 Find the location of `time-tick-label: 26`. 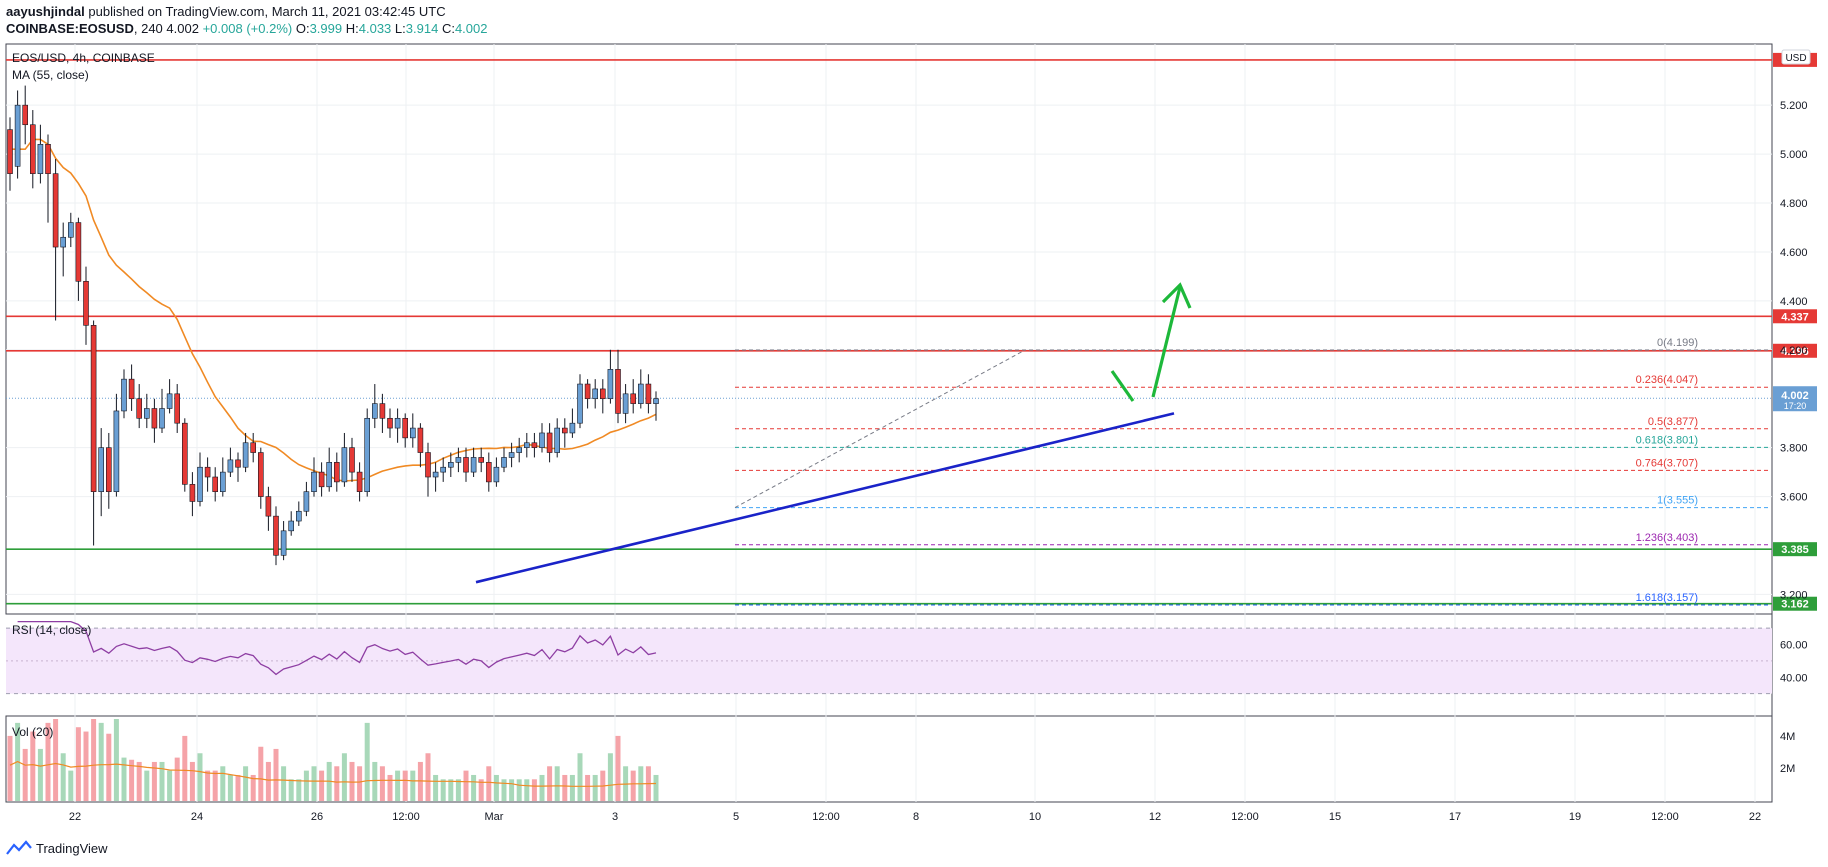

time-tick-label: 26 is located at coordinates (317, 817).